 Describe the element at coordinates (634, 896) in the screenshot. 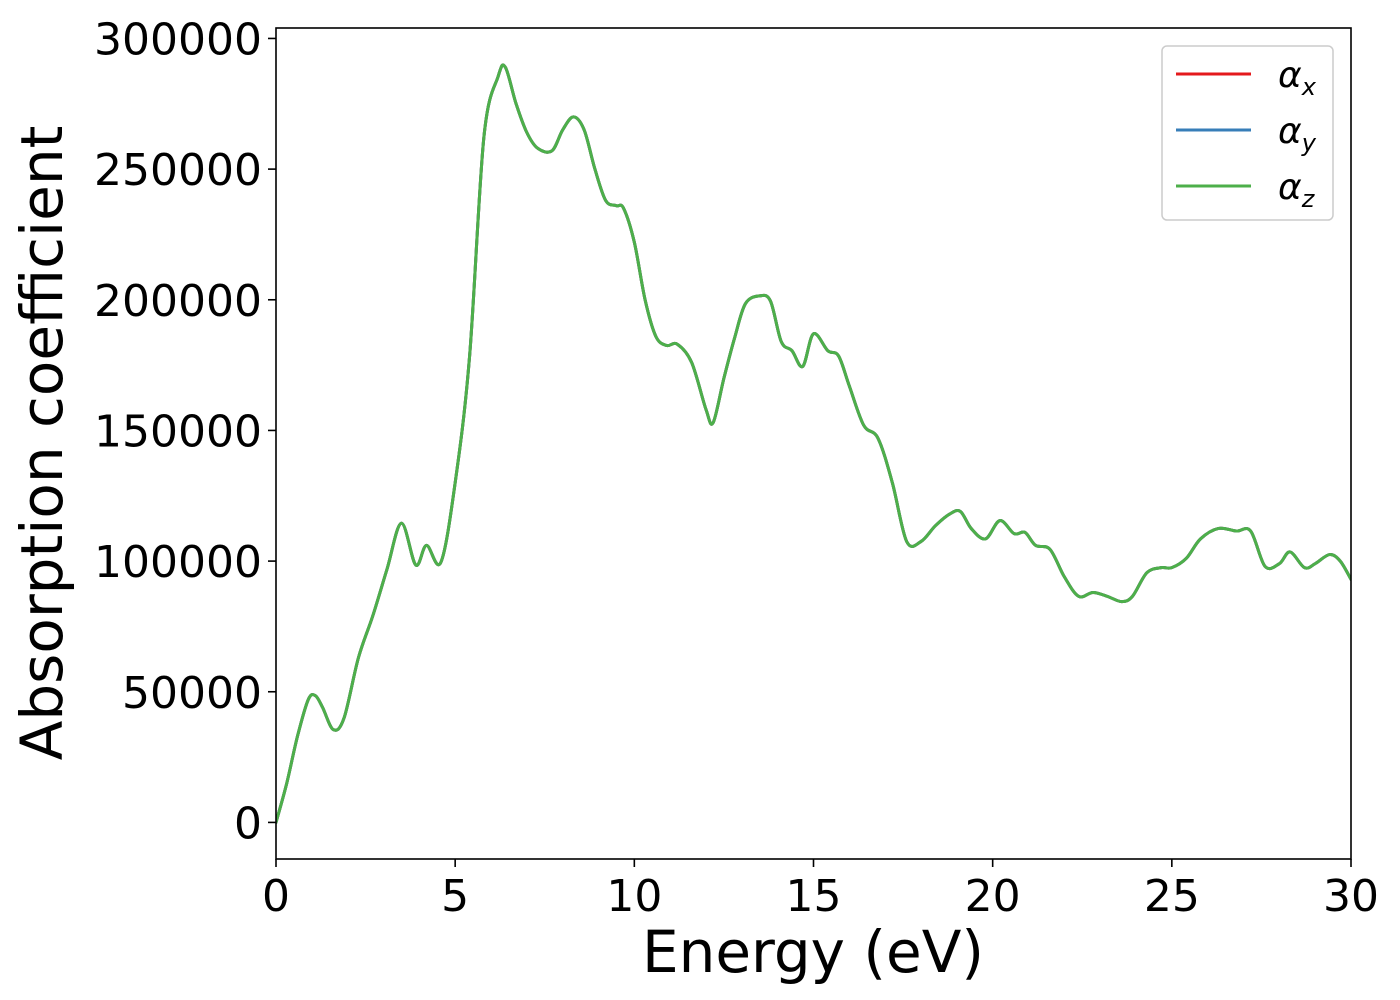

I see `x-tick-label: 10` at that location.